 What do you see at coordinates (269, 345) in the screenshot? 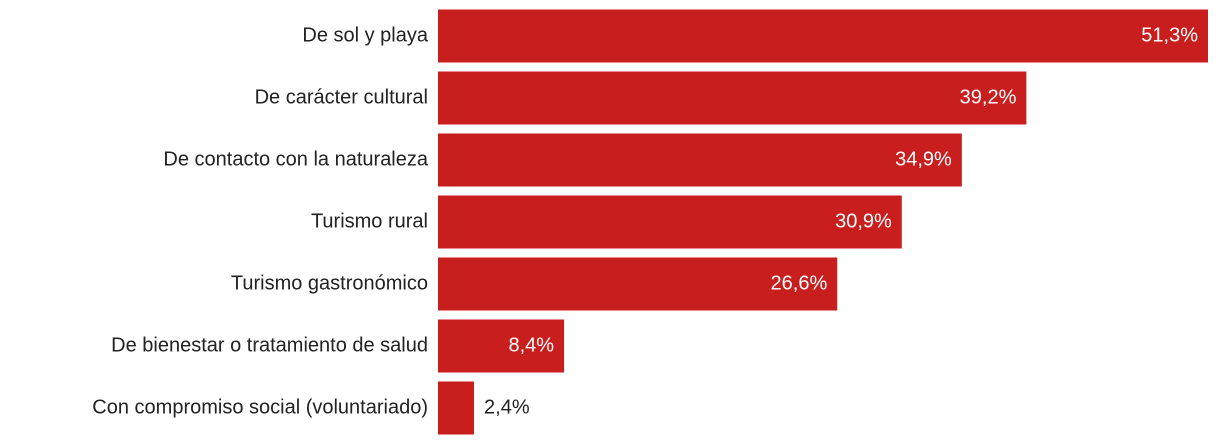
I see `category-label: De bienestar o tratamiento de salud` at bounding box center [269, 345].